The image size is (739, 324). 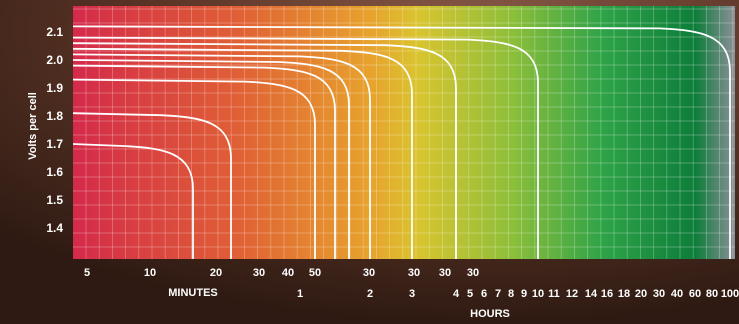 I want to click on x-tick-label-minutes: 5, so click(x=87, y=273).